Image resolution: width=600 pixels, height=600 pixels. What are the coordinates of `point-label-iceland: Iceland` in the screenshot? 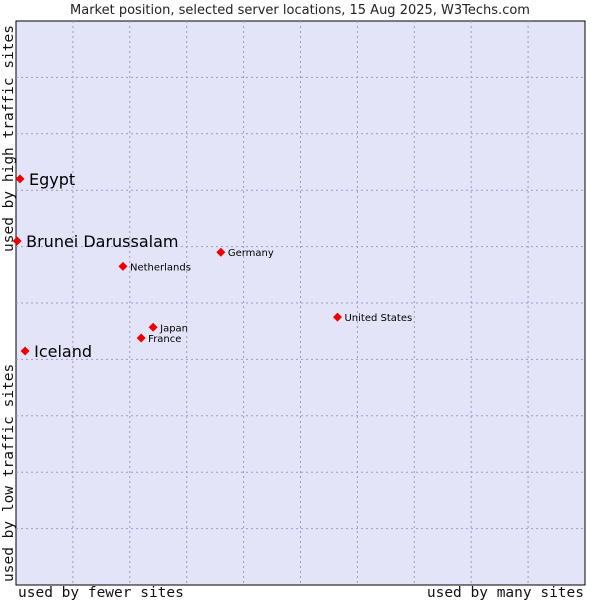 It's located at (63, 351).